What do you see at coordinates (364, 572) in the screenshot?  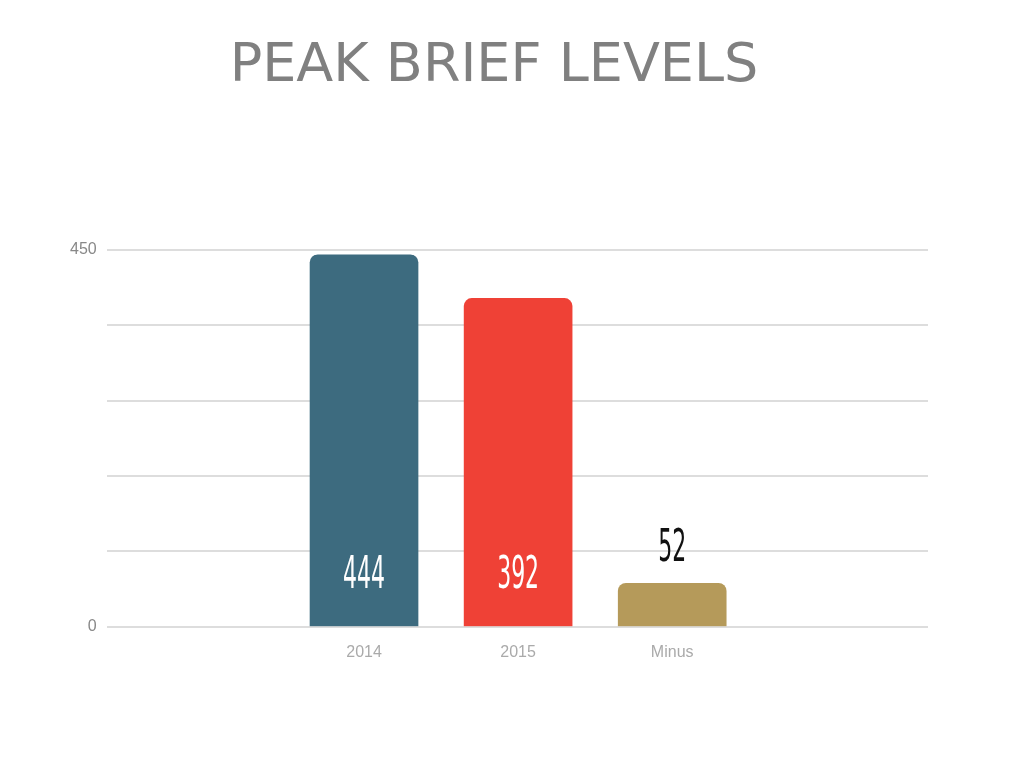 I see `data-label: 444` at bounding box center [364, 572].